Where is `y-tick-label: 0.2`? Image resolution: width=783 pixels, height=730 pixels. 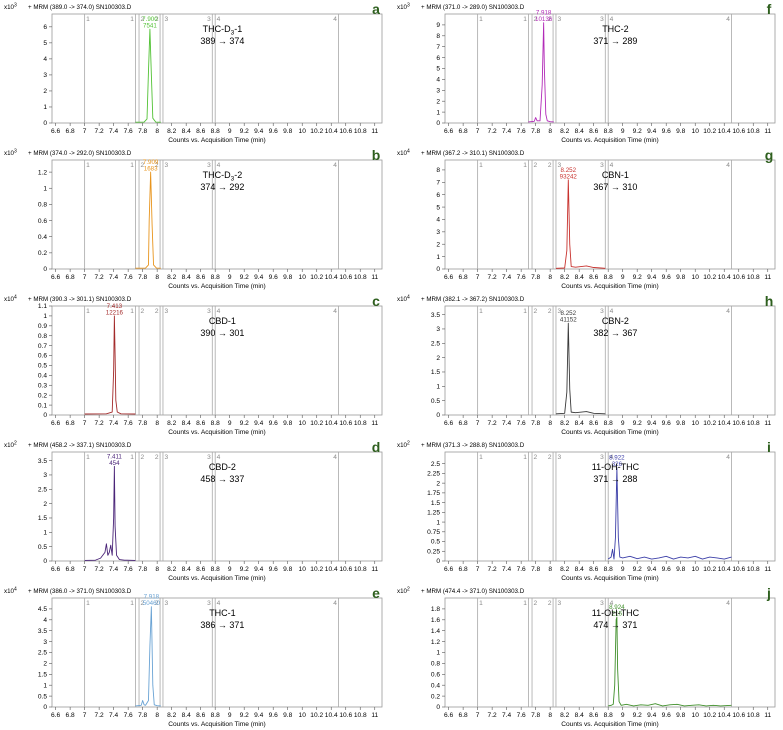 y-tick-label: 0.2 is located at coordinates (42, 253).